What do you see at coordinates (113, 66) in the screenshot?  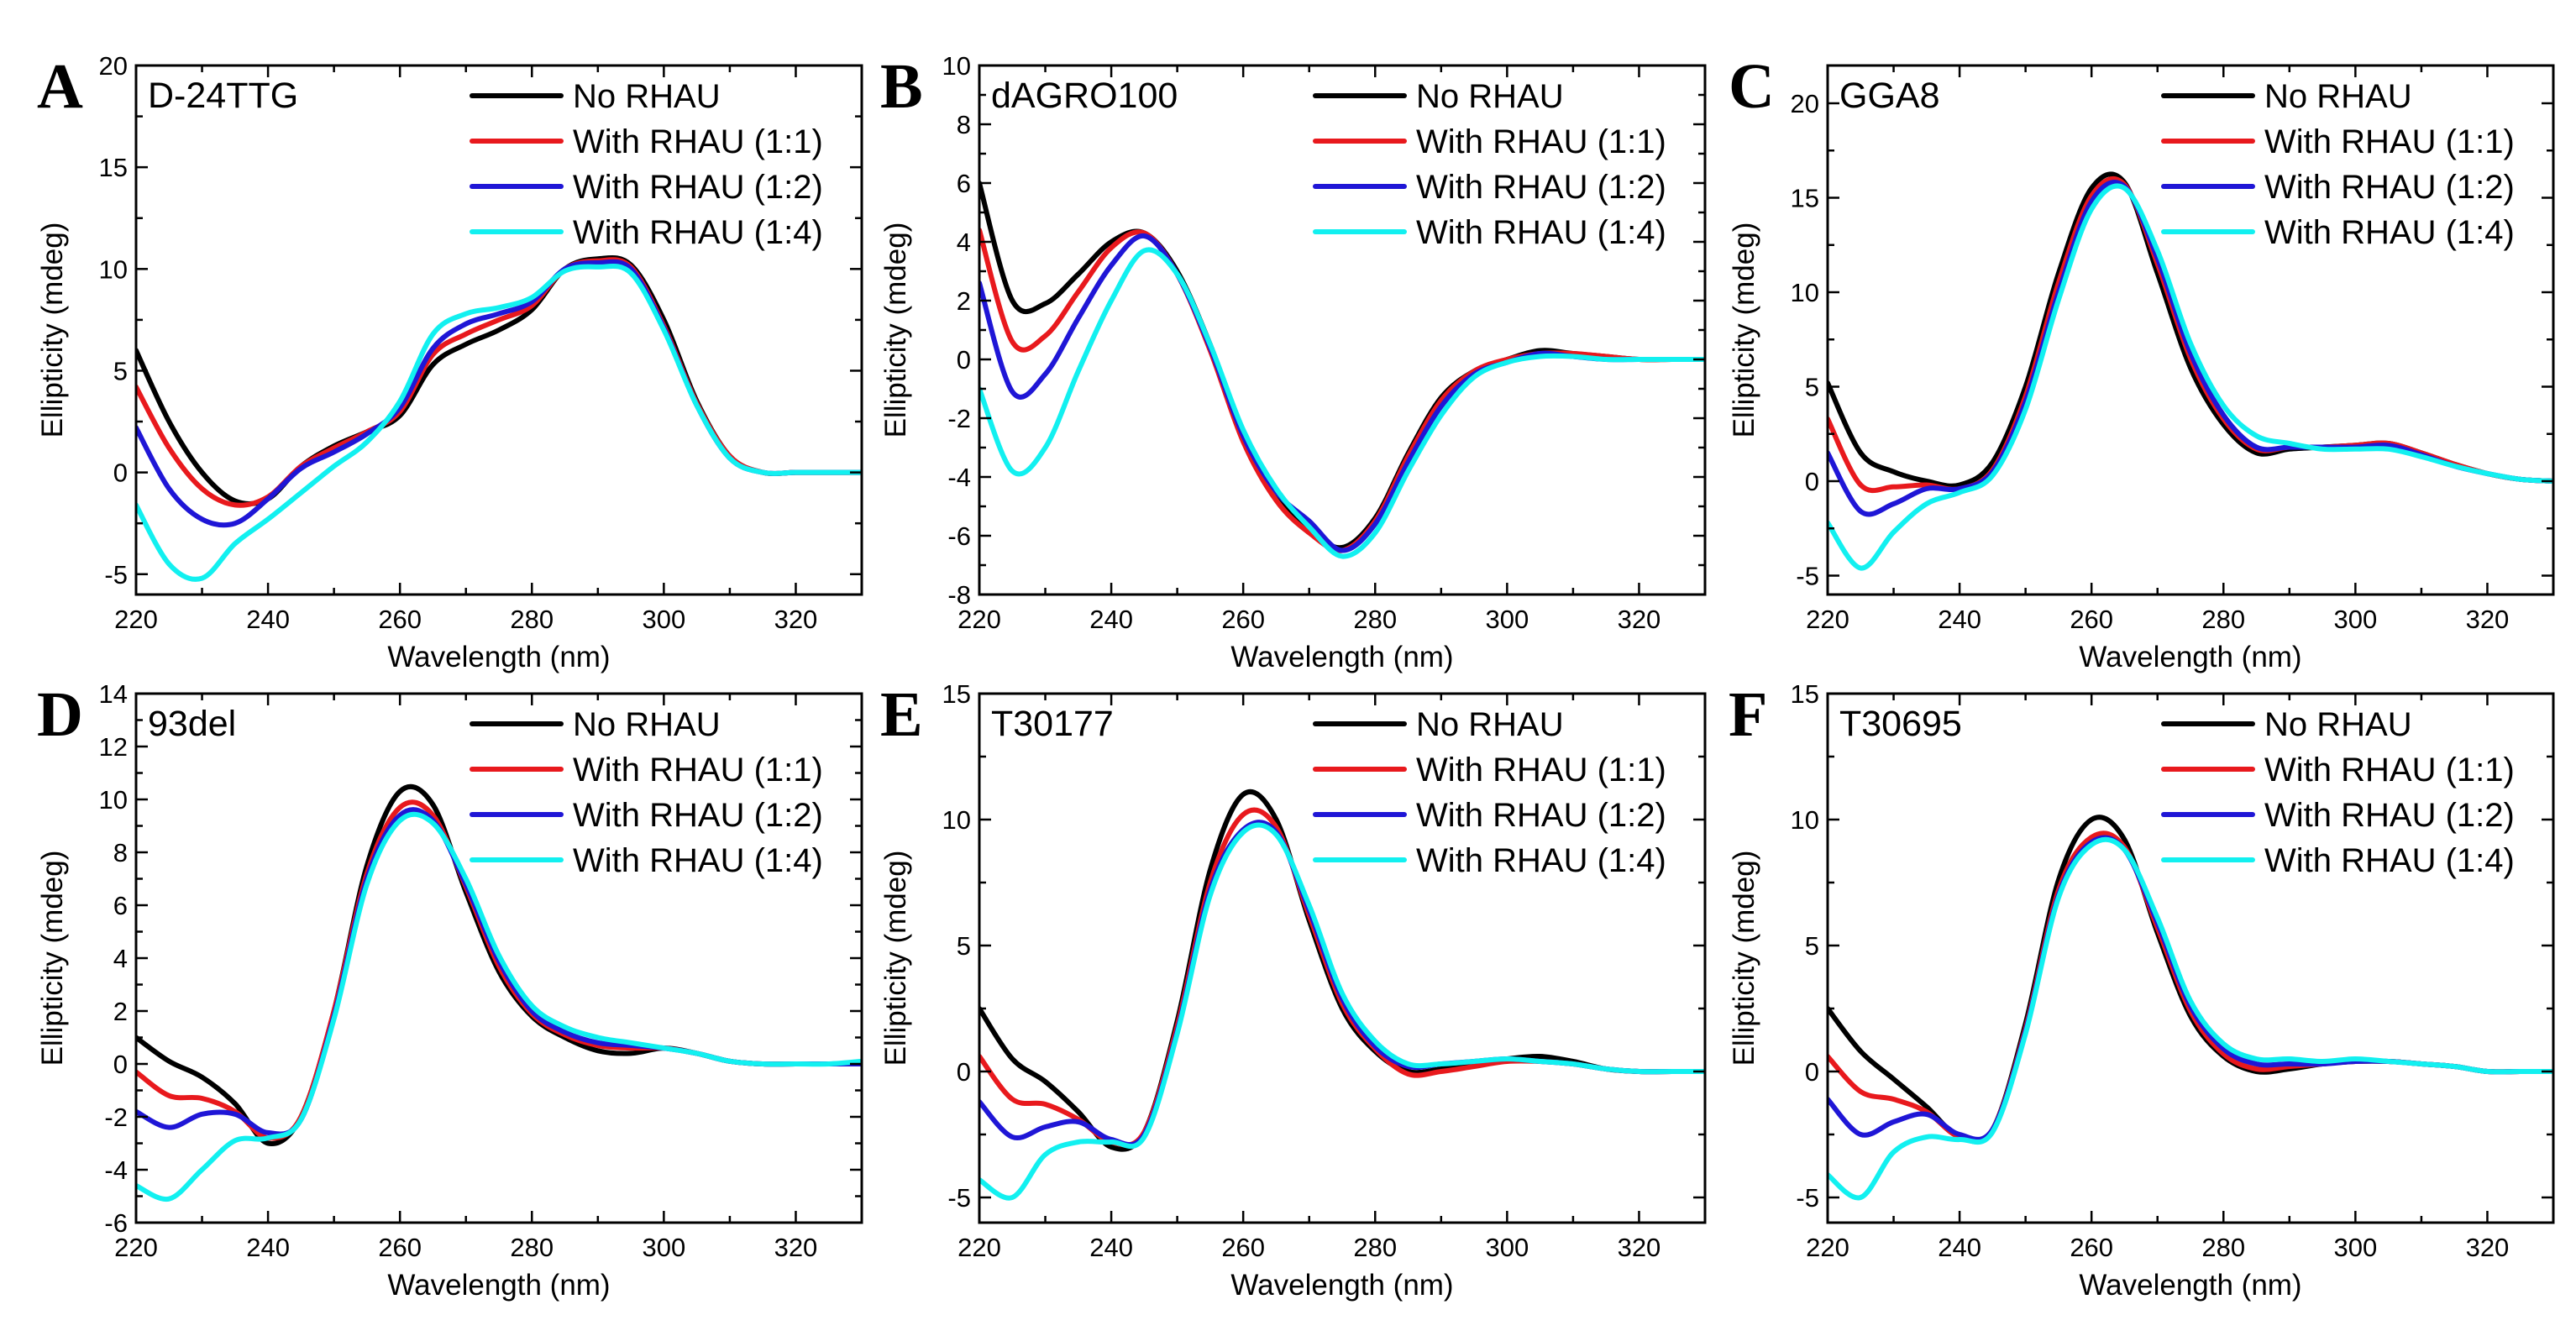 I see `y-tick-label: 20` at bounding box center [113, 66].